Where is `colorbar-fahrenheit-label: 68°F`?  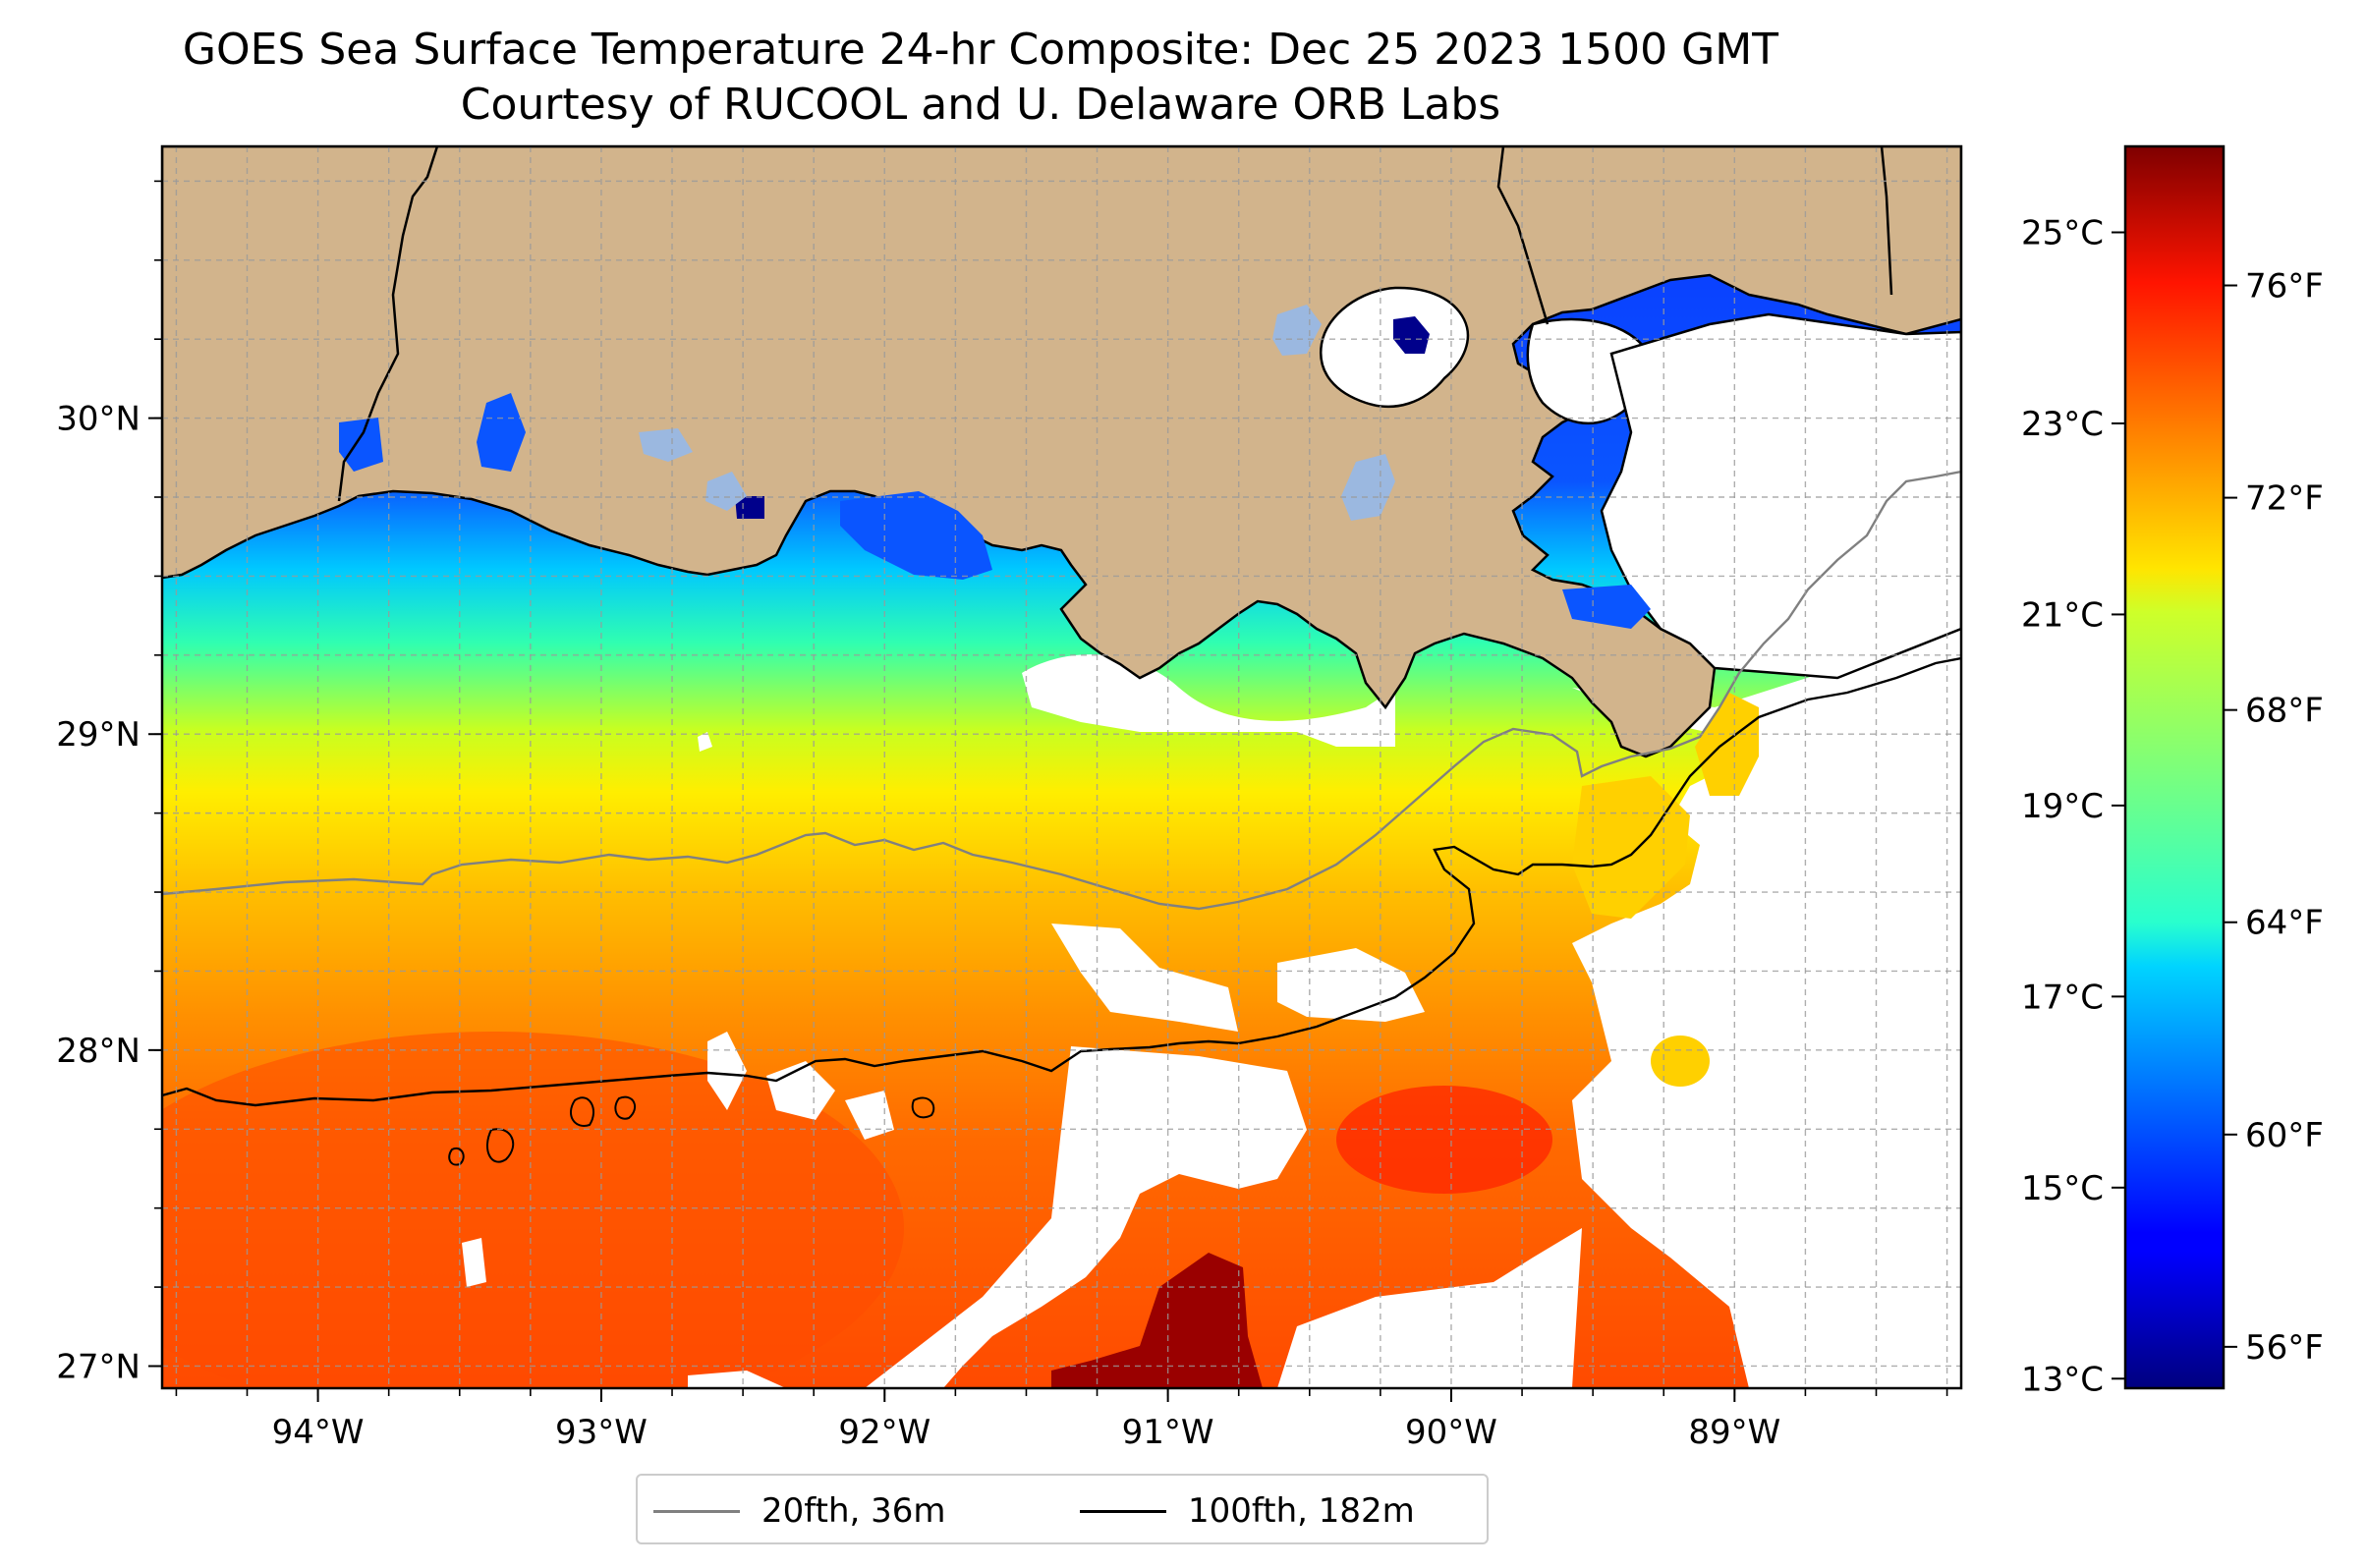 colorbar-fahrenheit-label: 68°F is located at coordinates (2284, 711).